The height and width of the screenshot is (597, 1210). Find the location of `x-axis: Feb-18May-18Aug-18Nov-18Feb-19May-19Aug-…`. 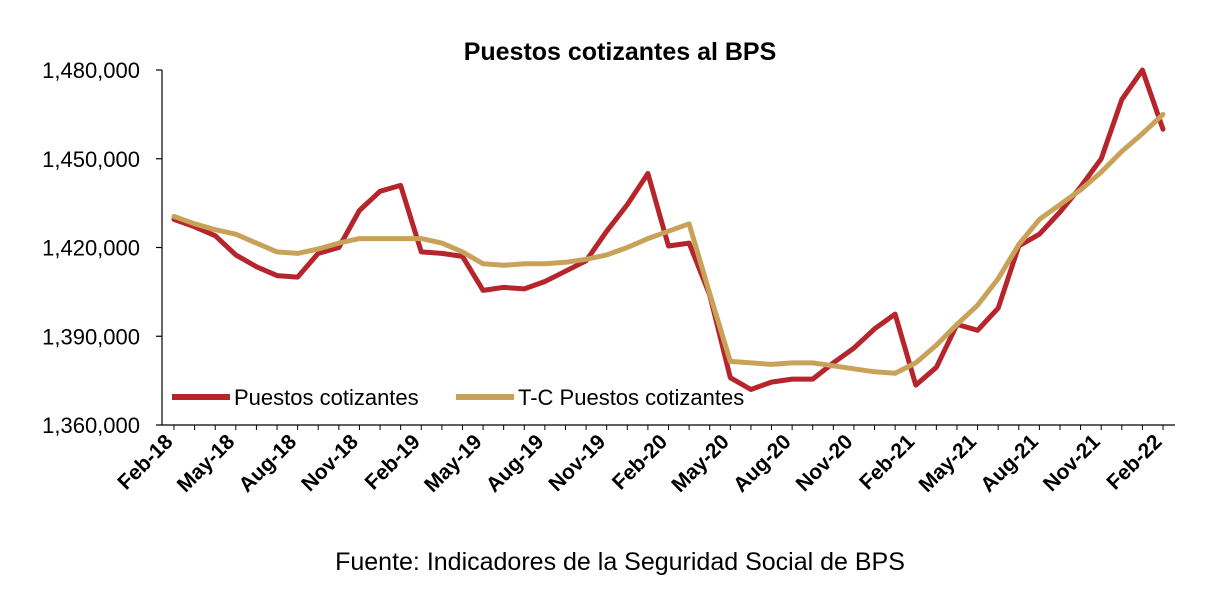

x-axis: Feb-18May-18Aug-18Nov-18Feb-19May-19Aug-… is located at coordinates (644, 460).